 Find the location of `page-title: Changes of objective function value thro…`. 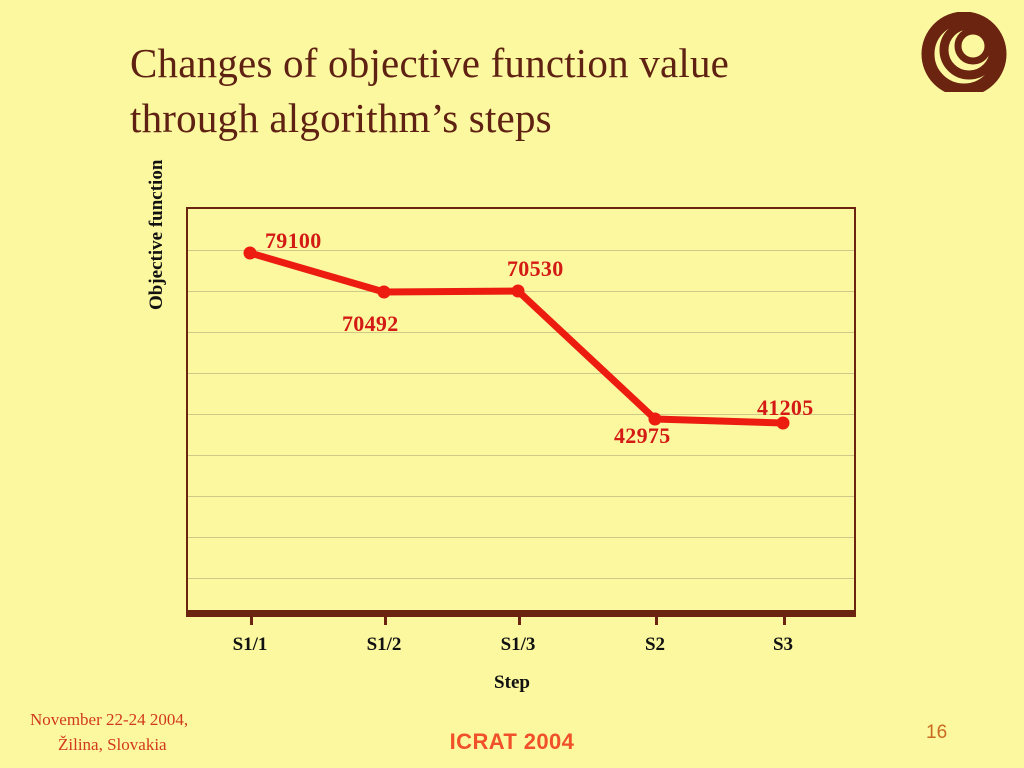

page-title: Changes of objective function value thro… is located at coordinates (530, 90).